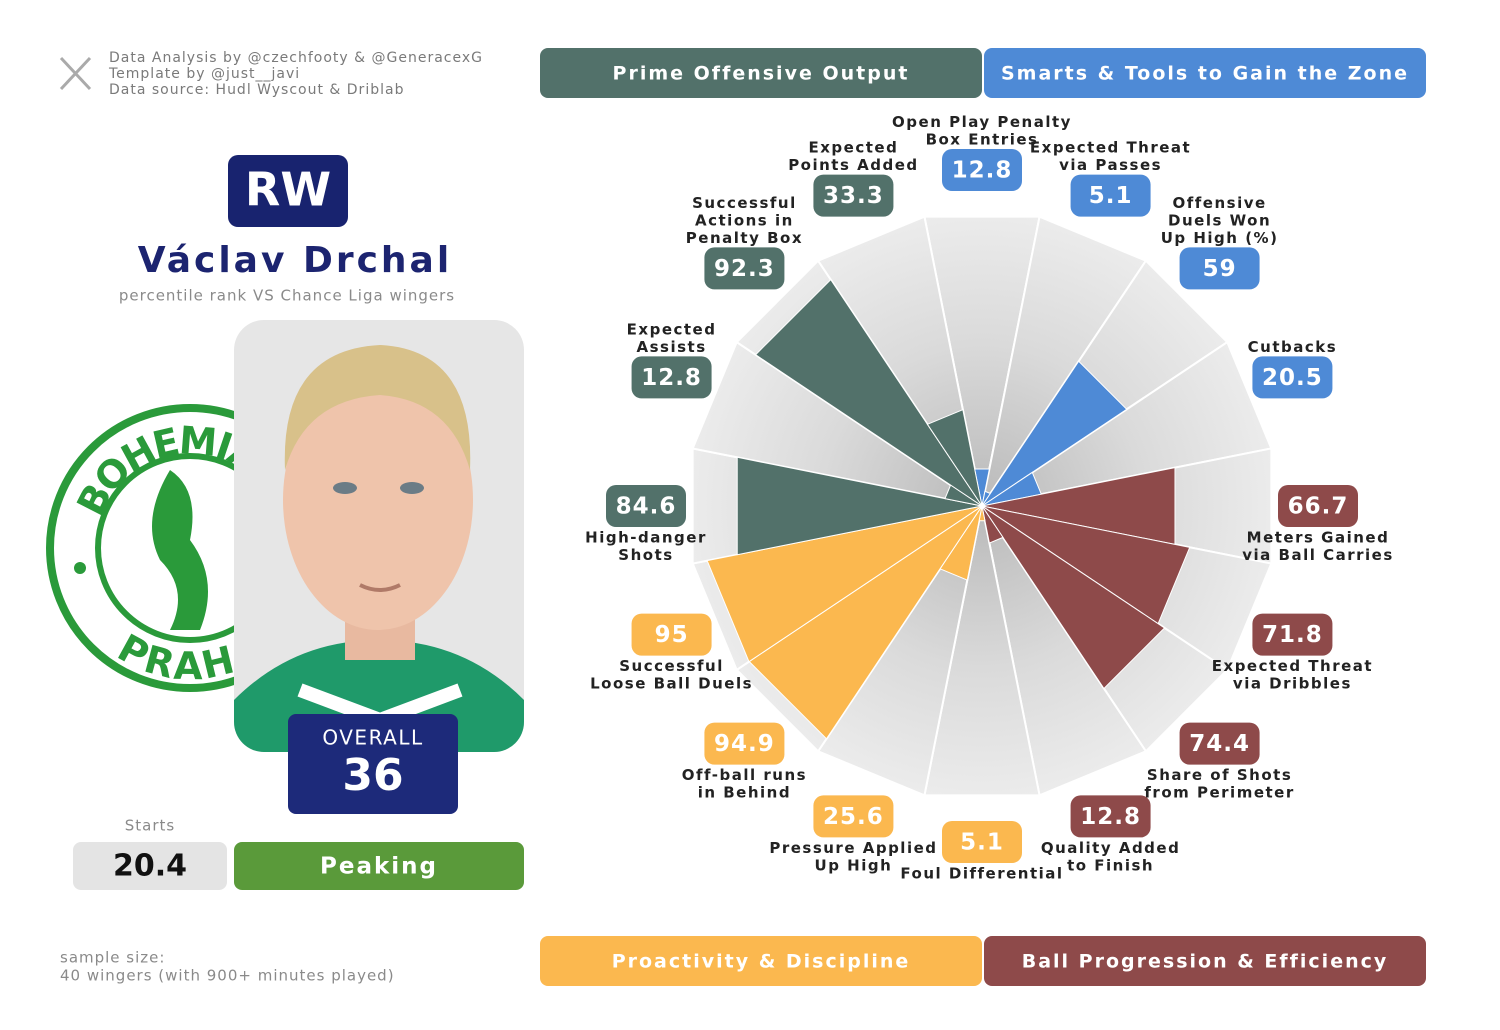 This screenshot has height=1030, width=1500. What do you see at coordinates (1110, 165) in the screenshot?
I see `category-label: via Passes` at bounding box center [1110, 165].